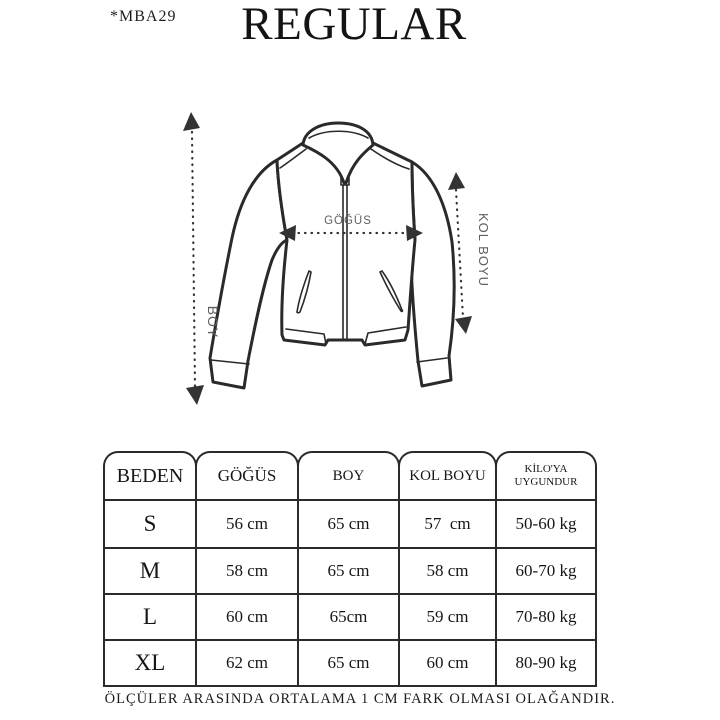 The width and height of the screenshot is (720, 720). Describe the element at coordinates (151, 617) in the screenshot. I see `size-cell: L` at that location.